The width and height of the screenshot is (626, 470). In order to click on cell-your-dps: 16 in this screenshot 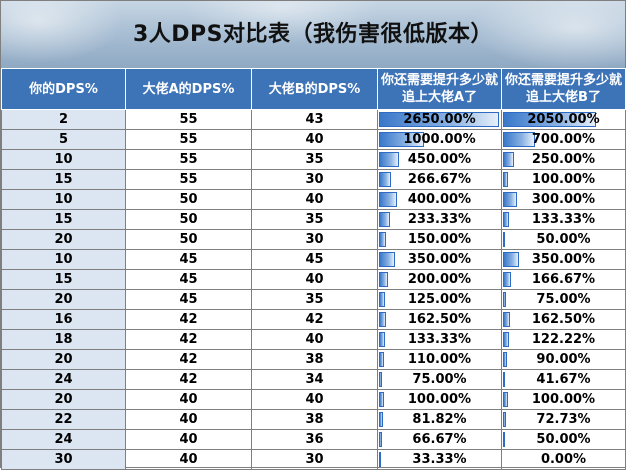, I will do `click(63, 319)`.